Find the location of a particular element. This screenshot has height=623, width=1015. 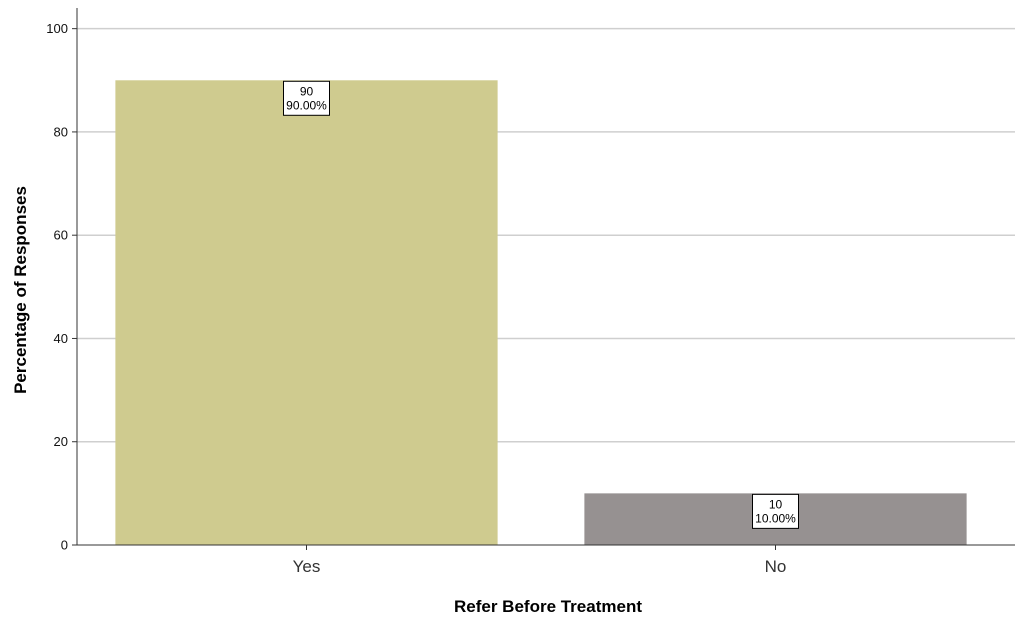

x-tick-label: No is located at coordinates (776, 566).